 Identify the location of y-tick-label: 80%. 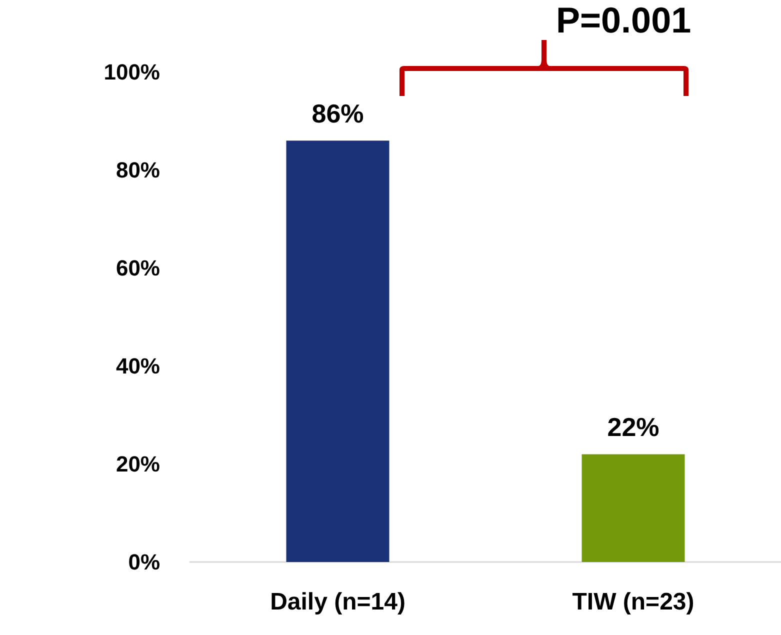
(138, 170).